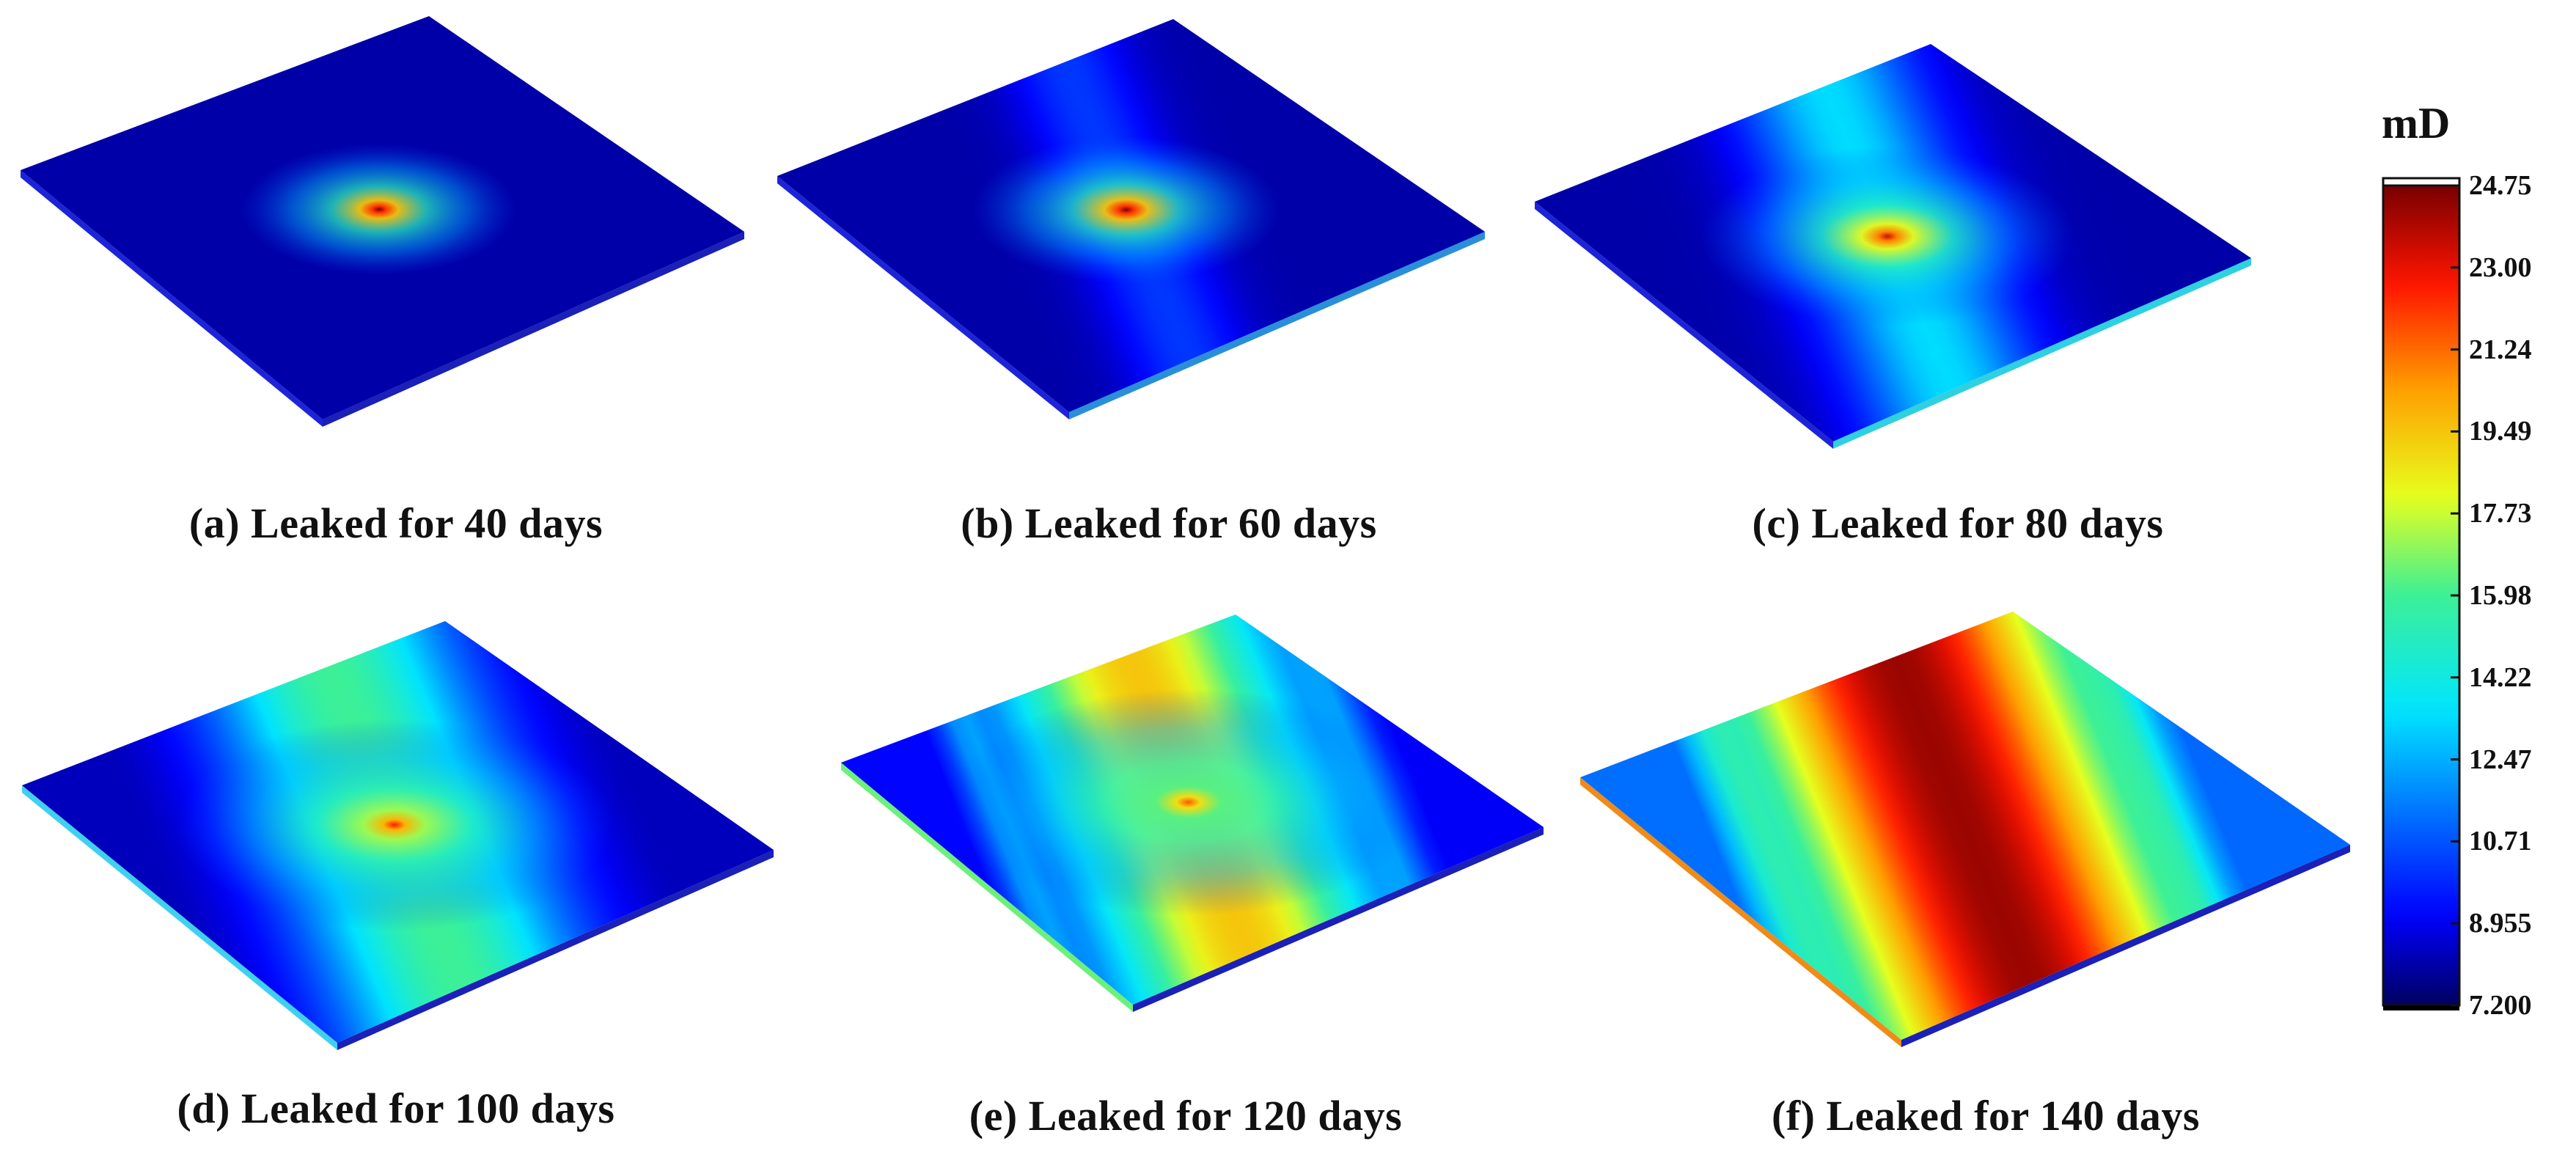 The image size is (2576, 1163). Describe the element at coordinates (2501, 759) in the screenshot. I see `colorbar-tick-label: 12.47` at that location.